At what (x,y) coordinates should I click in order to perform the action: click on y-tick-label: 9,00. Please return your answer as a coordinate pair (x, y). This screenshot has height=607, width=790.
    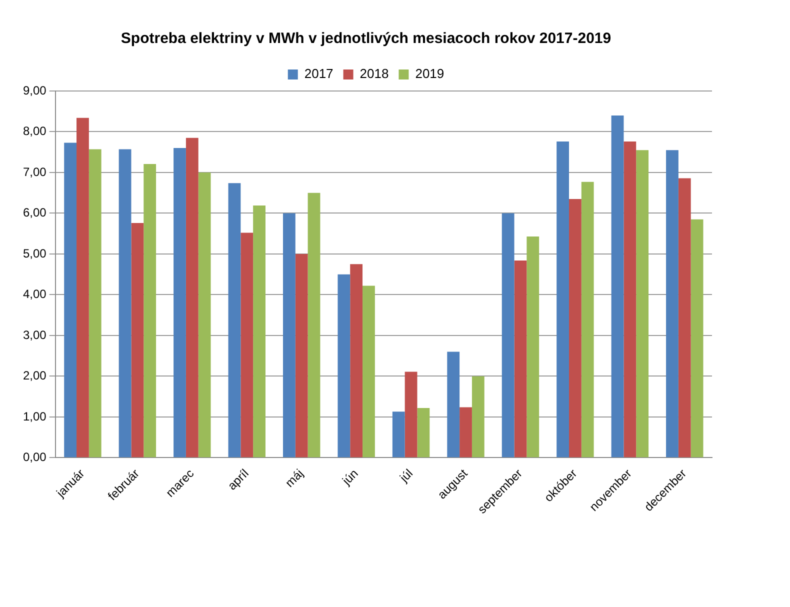
    Looking at the image, I should click on (34, 90).